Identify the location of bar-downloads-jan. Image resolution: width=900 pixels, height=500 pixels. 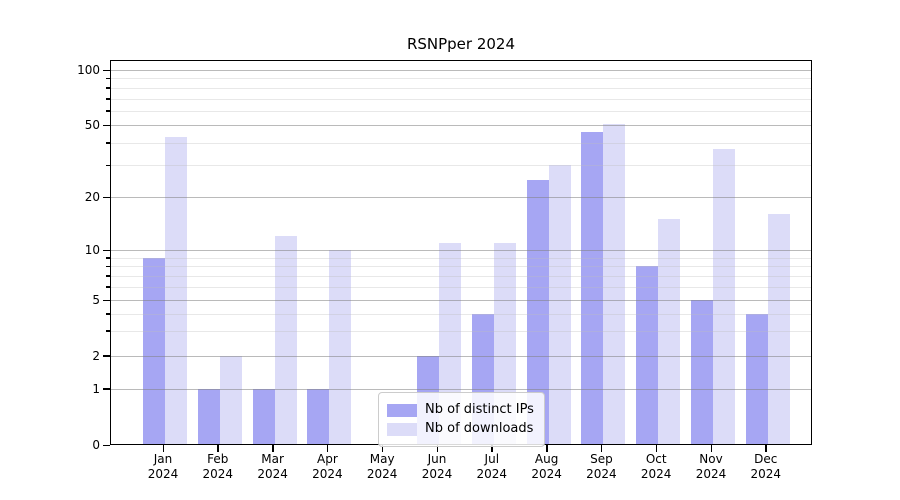
(176, 291).